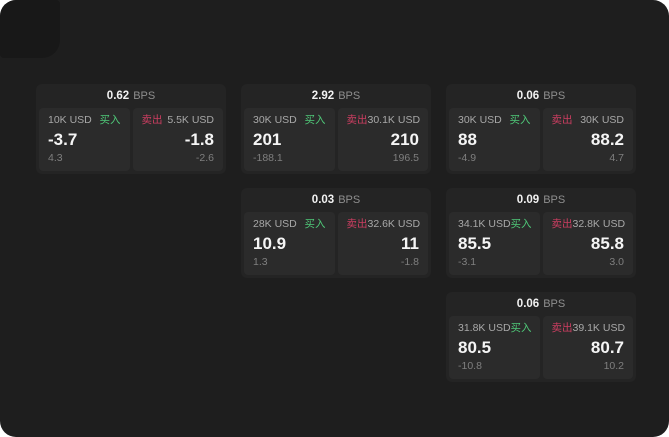  Describe the element at coordinates (613, 366) in the screenshot. I see `sell-delta: 10.2` at that location.